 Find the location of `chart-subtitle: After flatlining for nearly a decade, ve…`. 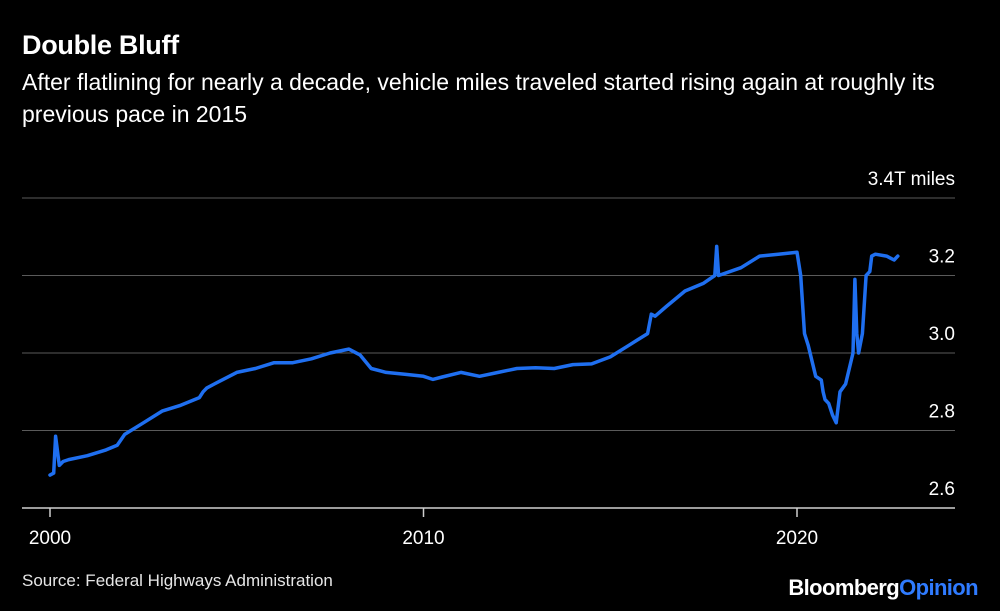

chart-subtitle: After flatlining for nearly a decade, ve… is located at coordinates (478, 98).